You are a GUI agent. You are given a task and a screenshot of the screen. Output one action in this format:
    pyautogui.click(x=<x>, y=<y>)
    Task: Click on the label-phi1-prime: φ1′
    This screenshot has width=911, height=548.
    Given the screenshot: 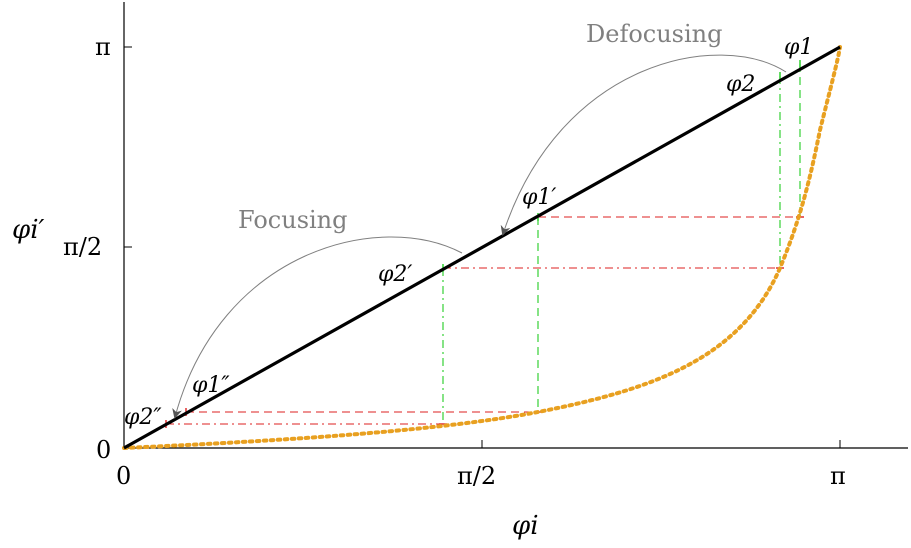 What is the action you would take?
    pyautogui.click(x=539, y=197)
    